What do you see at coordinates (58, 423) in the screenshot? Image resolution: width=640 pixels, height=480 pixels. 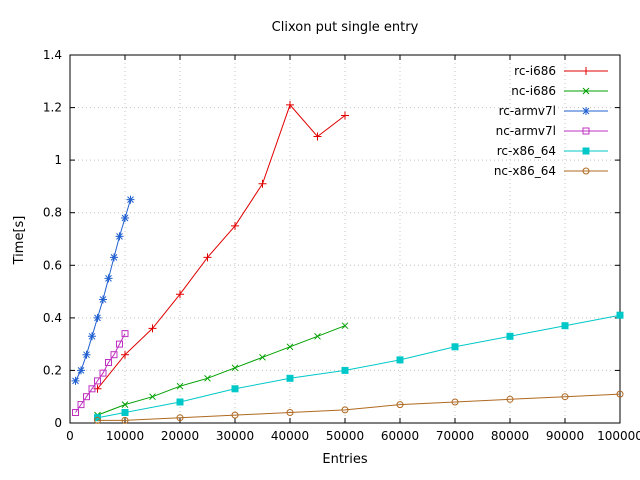 I see `y-tick-label: 0` at bounding box center [58, 423].